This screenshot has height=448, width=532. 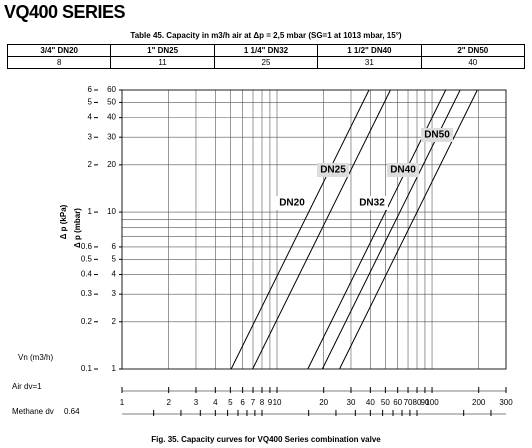 I want to click on series-label: DN20, so click(x=292, y=203).